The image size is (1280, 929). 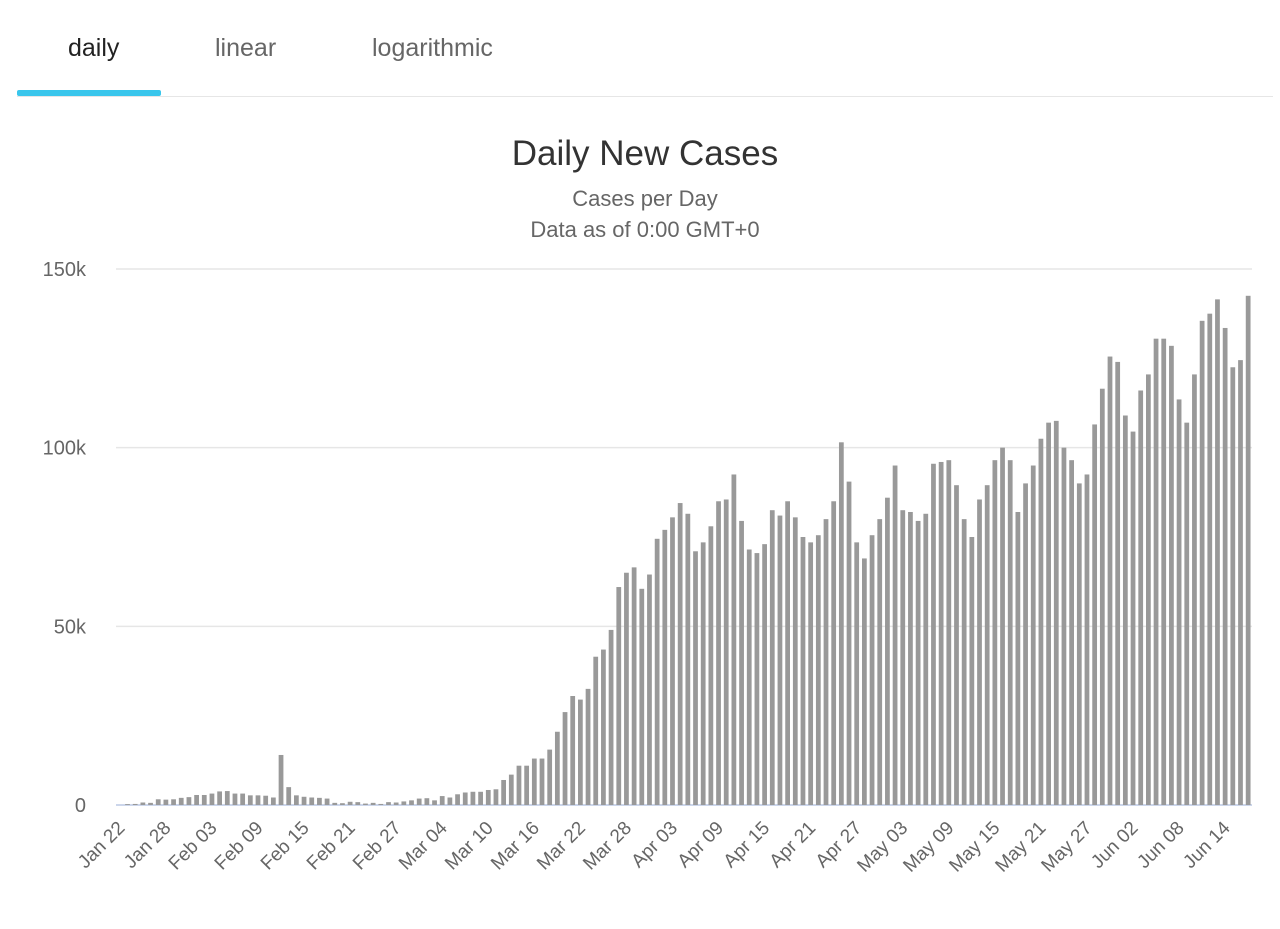 I want to click on tab-daily: daily, so click(x=94, y=48).